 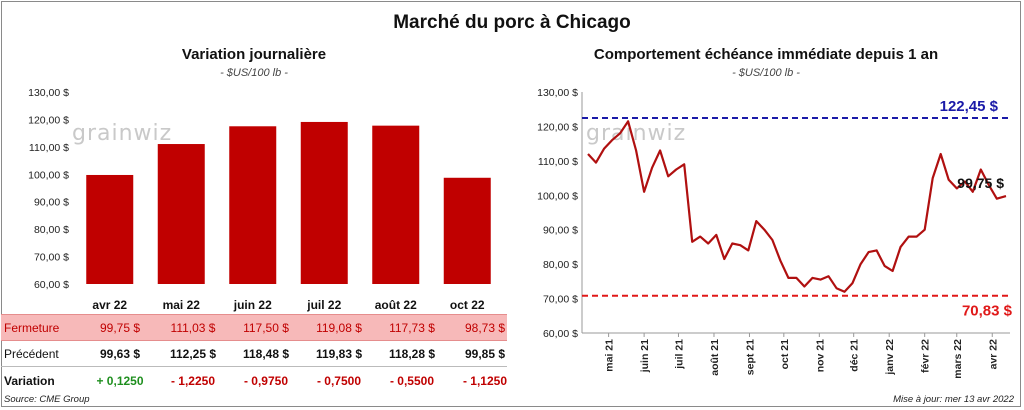 What do you see at coordinates (48, 93) in the screenshot?
I see `bar-y-tick-label: 130,00 $` at bounding box center [48, 93].